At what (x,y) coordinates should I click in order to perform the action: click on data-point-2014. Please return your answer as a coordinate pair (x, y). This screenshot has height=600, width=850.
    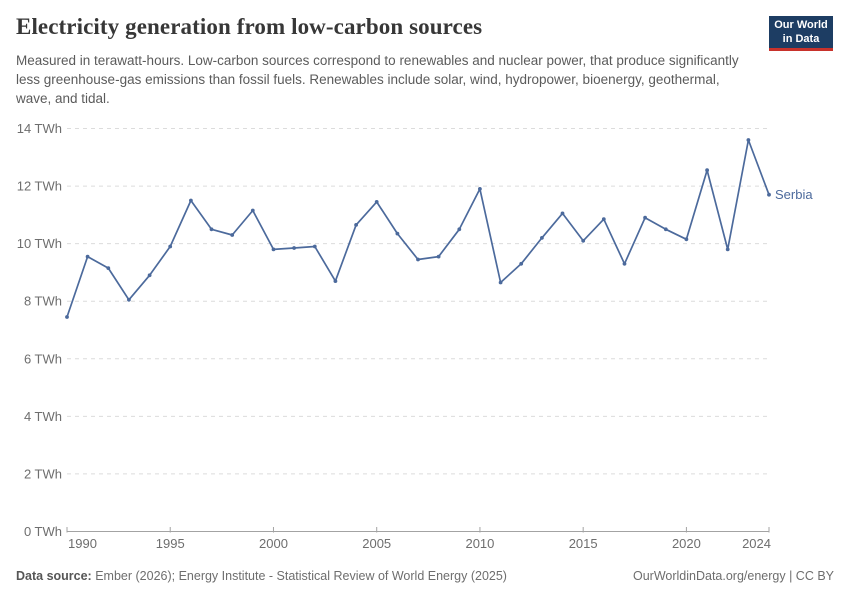
    Looking at the image, I should click on (562, 213).